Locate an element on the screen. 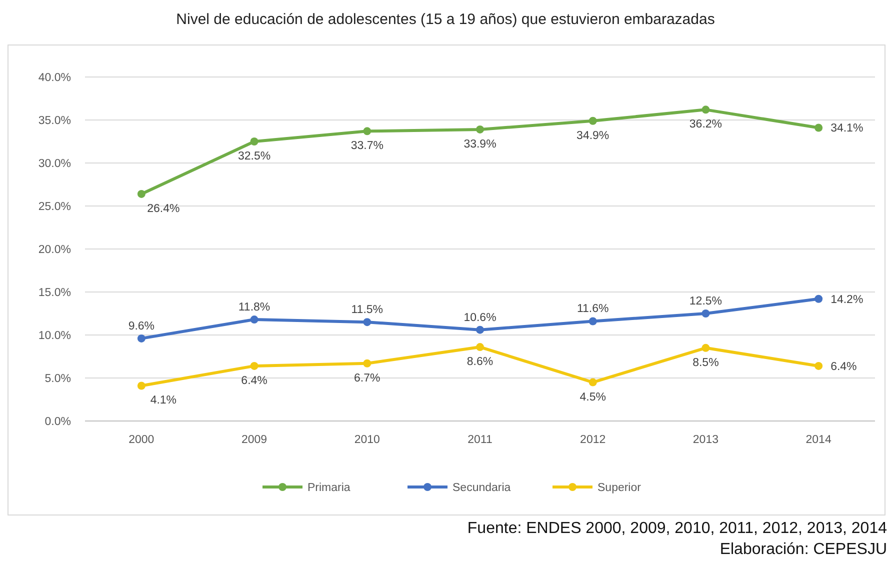 Image resolution: width=891 pixels, height=564 pixels. data-label: 11.8% is located at coordinates (254, 308).